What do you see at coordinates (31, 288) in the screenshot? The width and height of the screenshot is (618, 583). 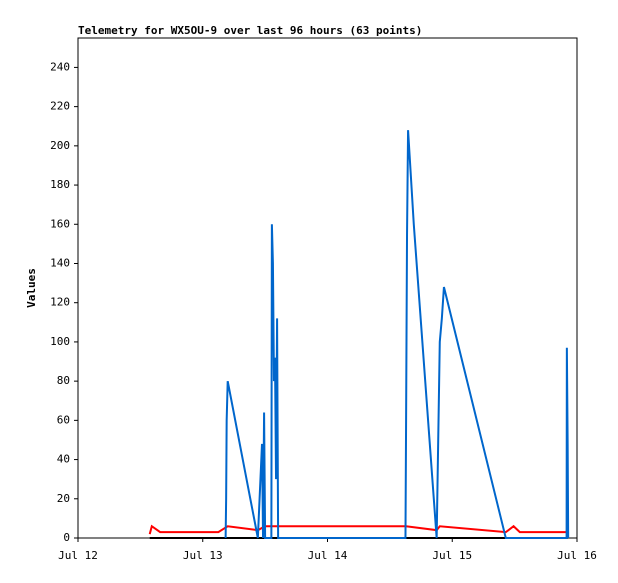 I see `y-axis-label: Values` at bounding box center [31, 288].